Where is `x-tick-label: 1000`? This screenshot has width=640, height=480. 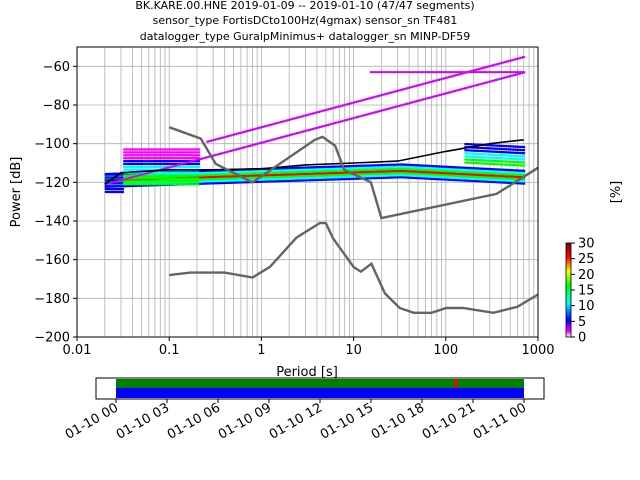 x-tick-label: 1000 is located at coordinates (537, 350).